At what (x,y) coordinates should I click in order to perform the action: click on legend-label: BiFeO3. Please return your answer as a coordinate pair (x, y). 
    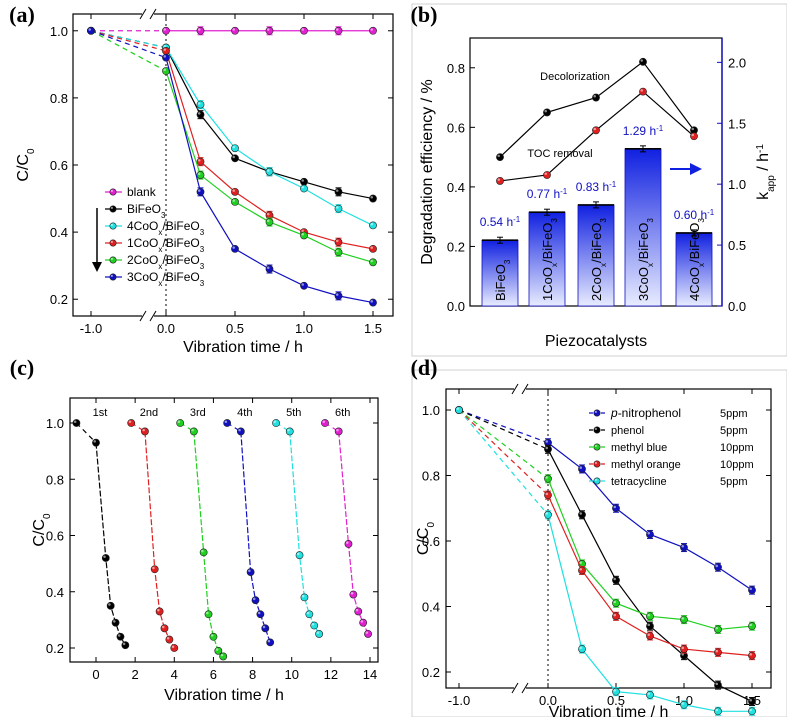
    Looking at the image, I should click on (146, 211).